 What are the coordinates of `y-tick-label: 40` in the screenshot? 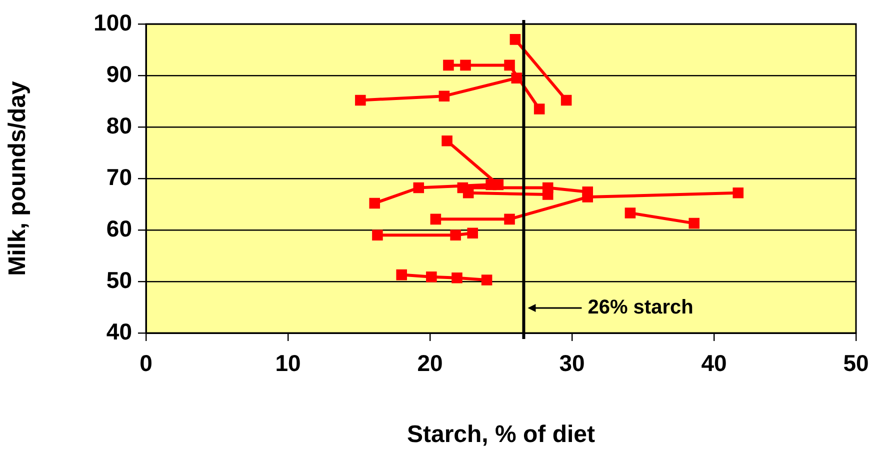 It's located at (119, 331).